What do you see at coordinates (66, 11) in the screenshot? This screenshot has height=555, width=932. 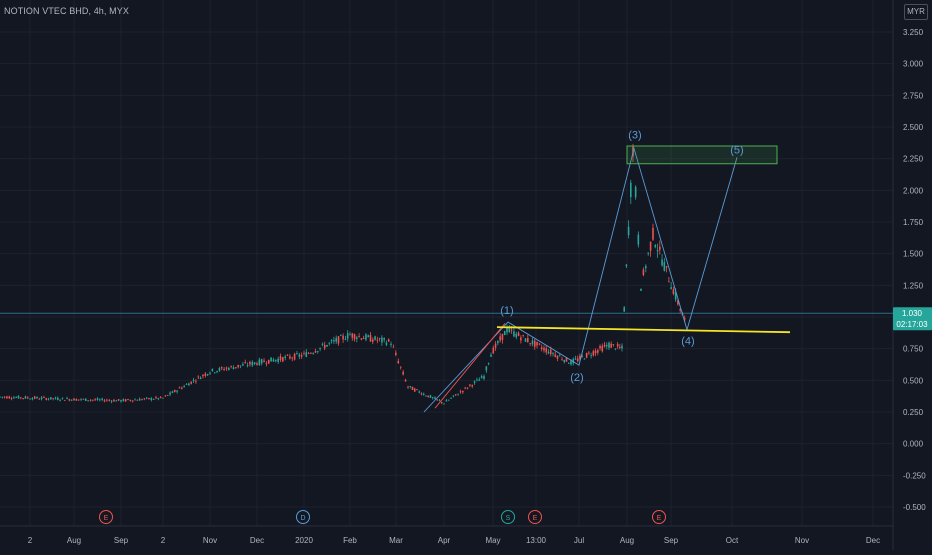 I see `symbol-title: NOTION VTEC BHD, 4h, MYX` at bounding box center [66, 11].